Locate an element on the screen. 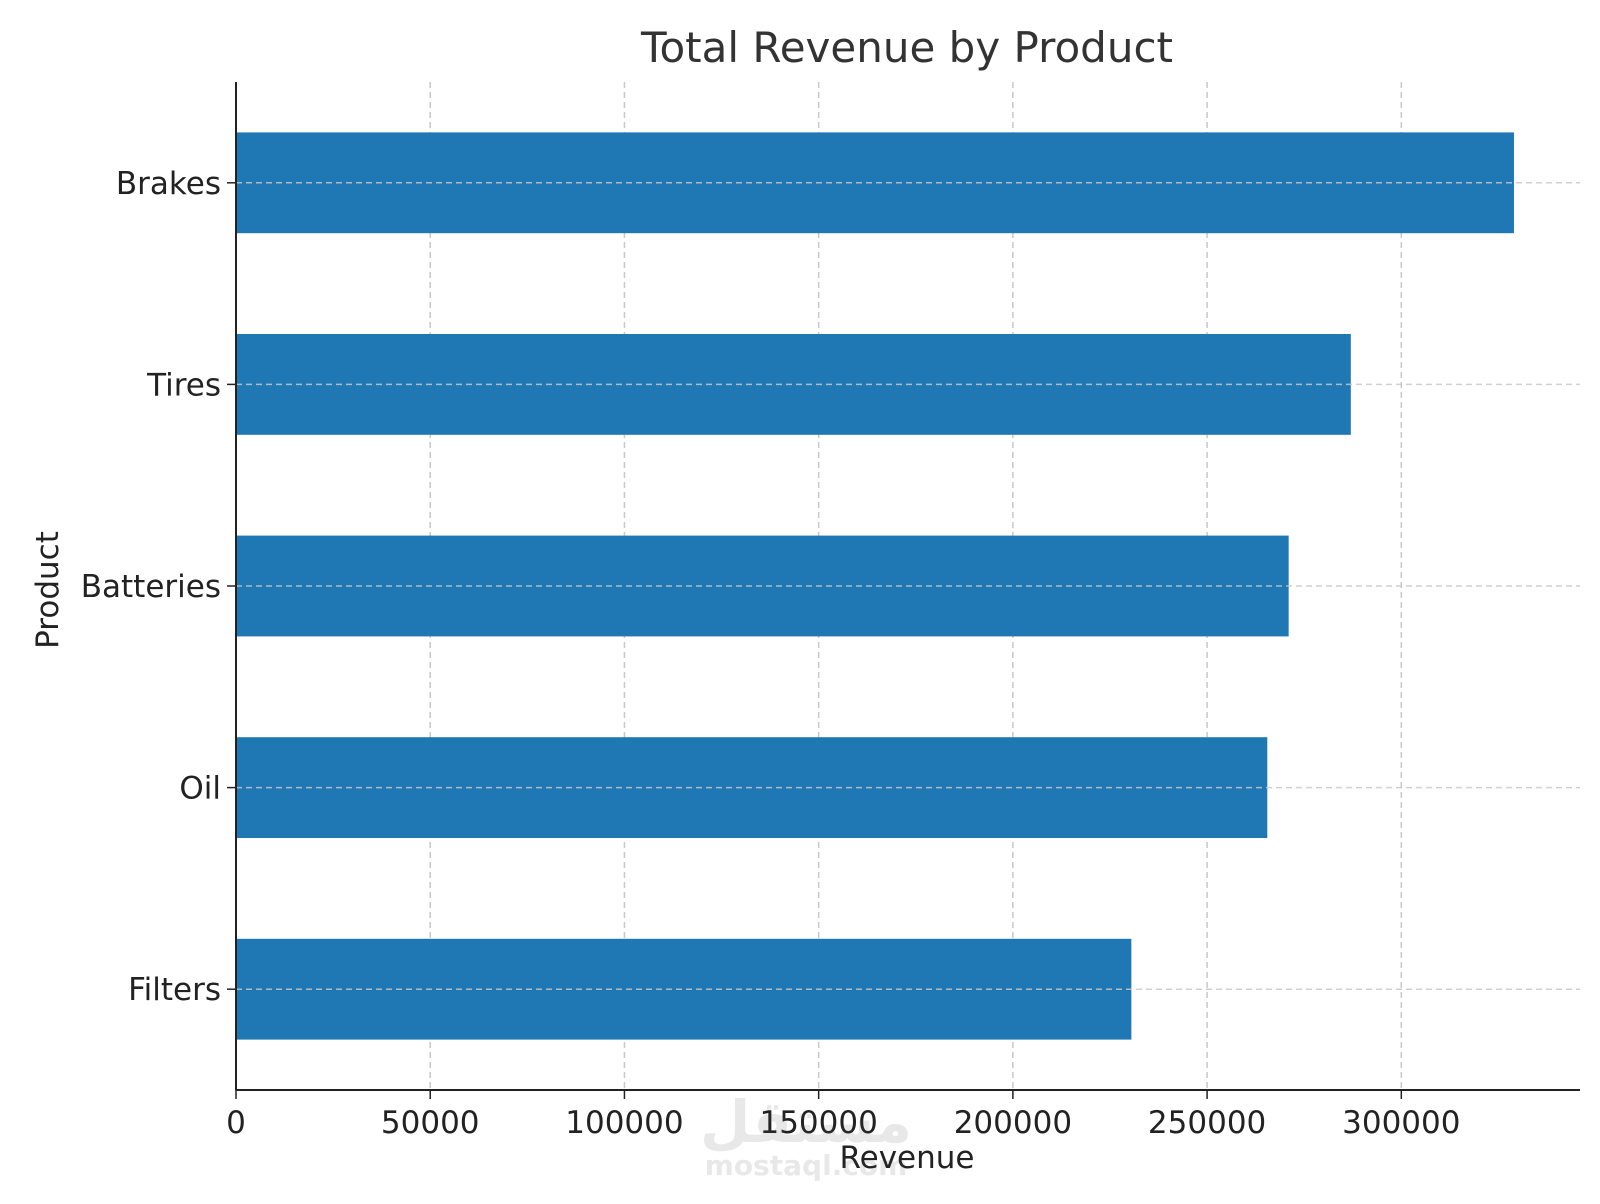 The width and height of the screenshot is (1600, 1204). x-tick-label: 150000 is located at coordinates (818, 1123).